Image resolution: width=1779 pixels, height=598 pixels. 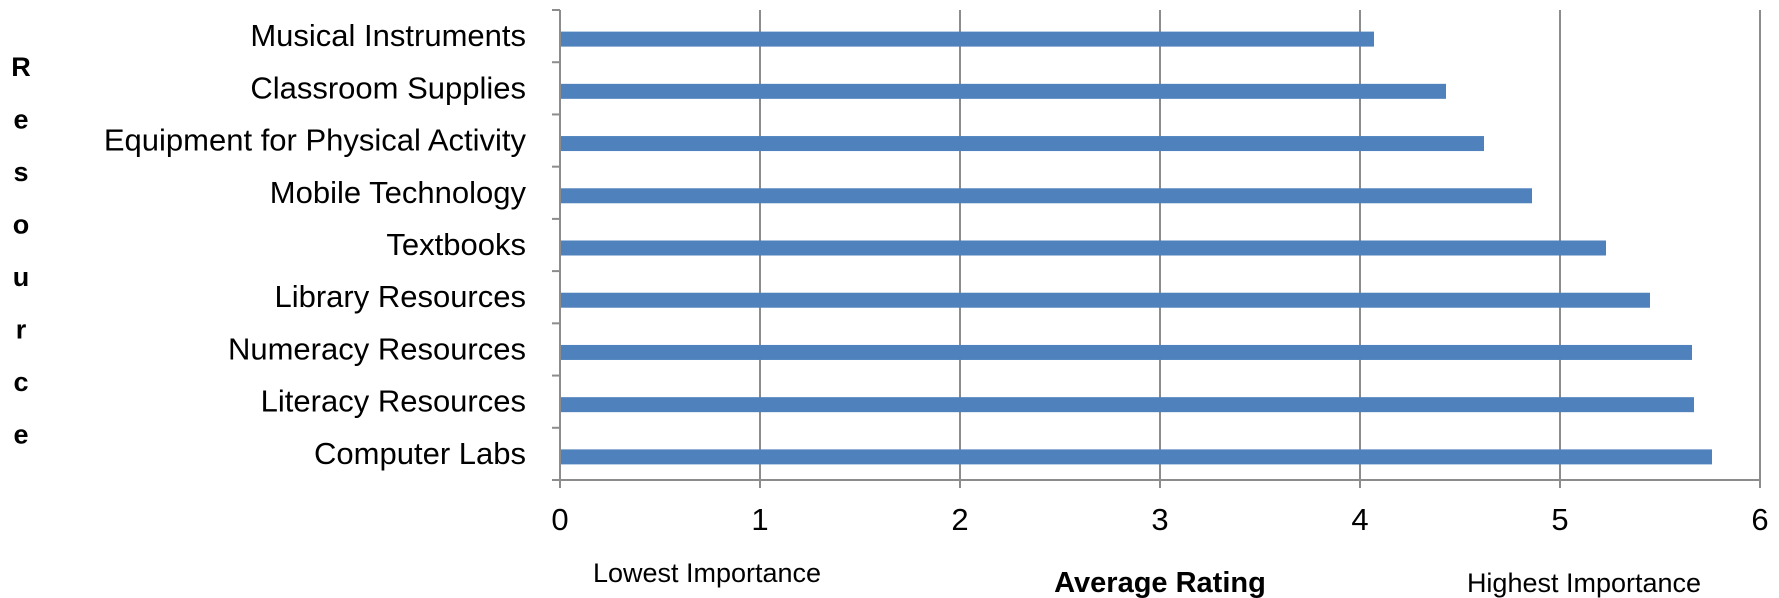 I want to click on x-annotation-low: Lowest Importance, so click(x=707, y=573).